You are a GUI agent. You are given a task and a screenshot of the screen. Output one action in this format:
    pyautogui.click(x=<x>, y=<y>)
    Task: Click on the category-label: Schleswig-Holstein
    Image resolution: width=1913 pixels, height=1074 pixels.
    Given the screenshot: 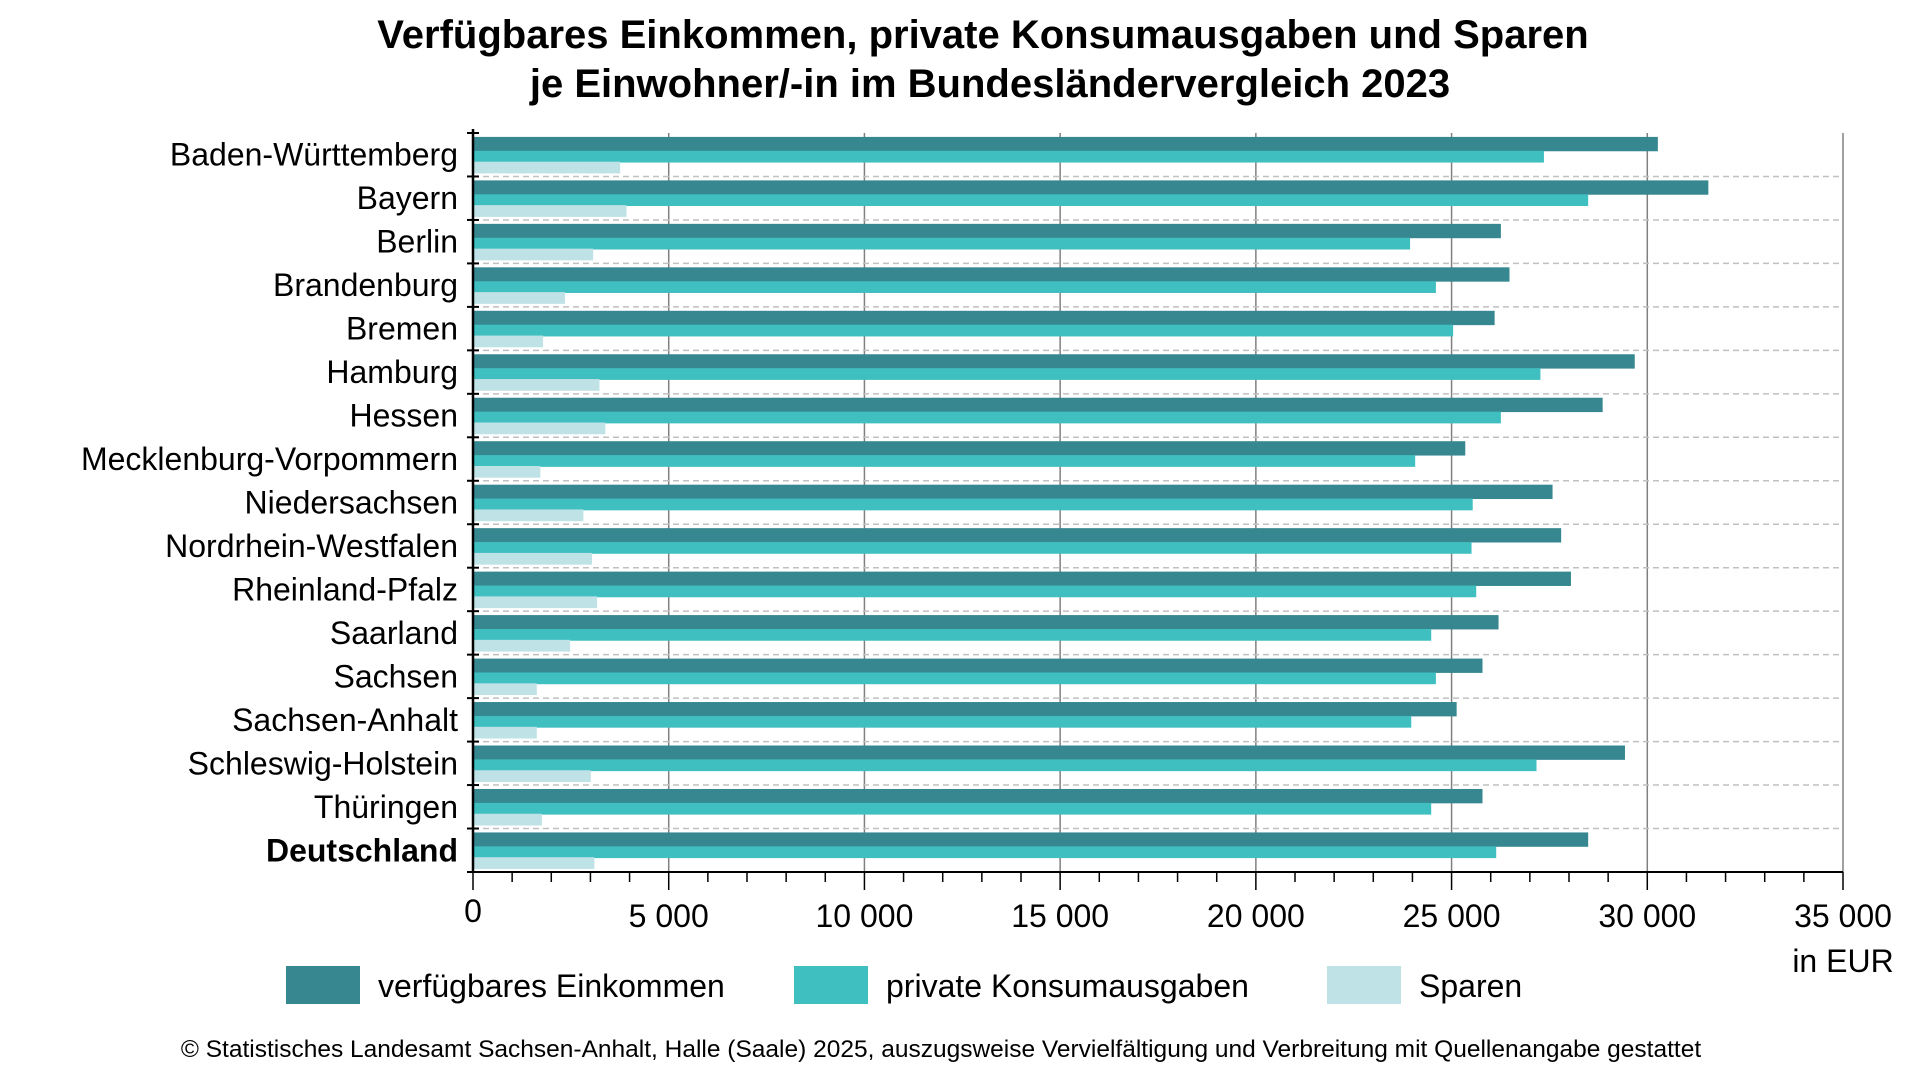 What is the action you would take?
    pyautogui.click(x=323, y=763)
    